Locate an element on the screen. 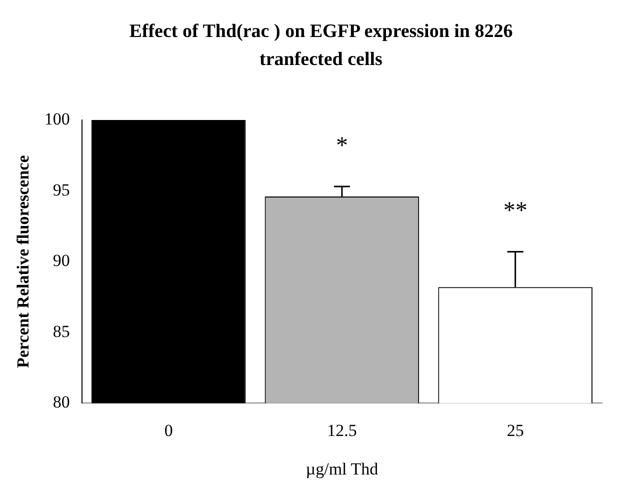 The image size is (642, 481). y-axis-title: Percent Relative fluorescence is located at coordinates (23, 261).